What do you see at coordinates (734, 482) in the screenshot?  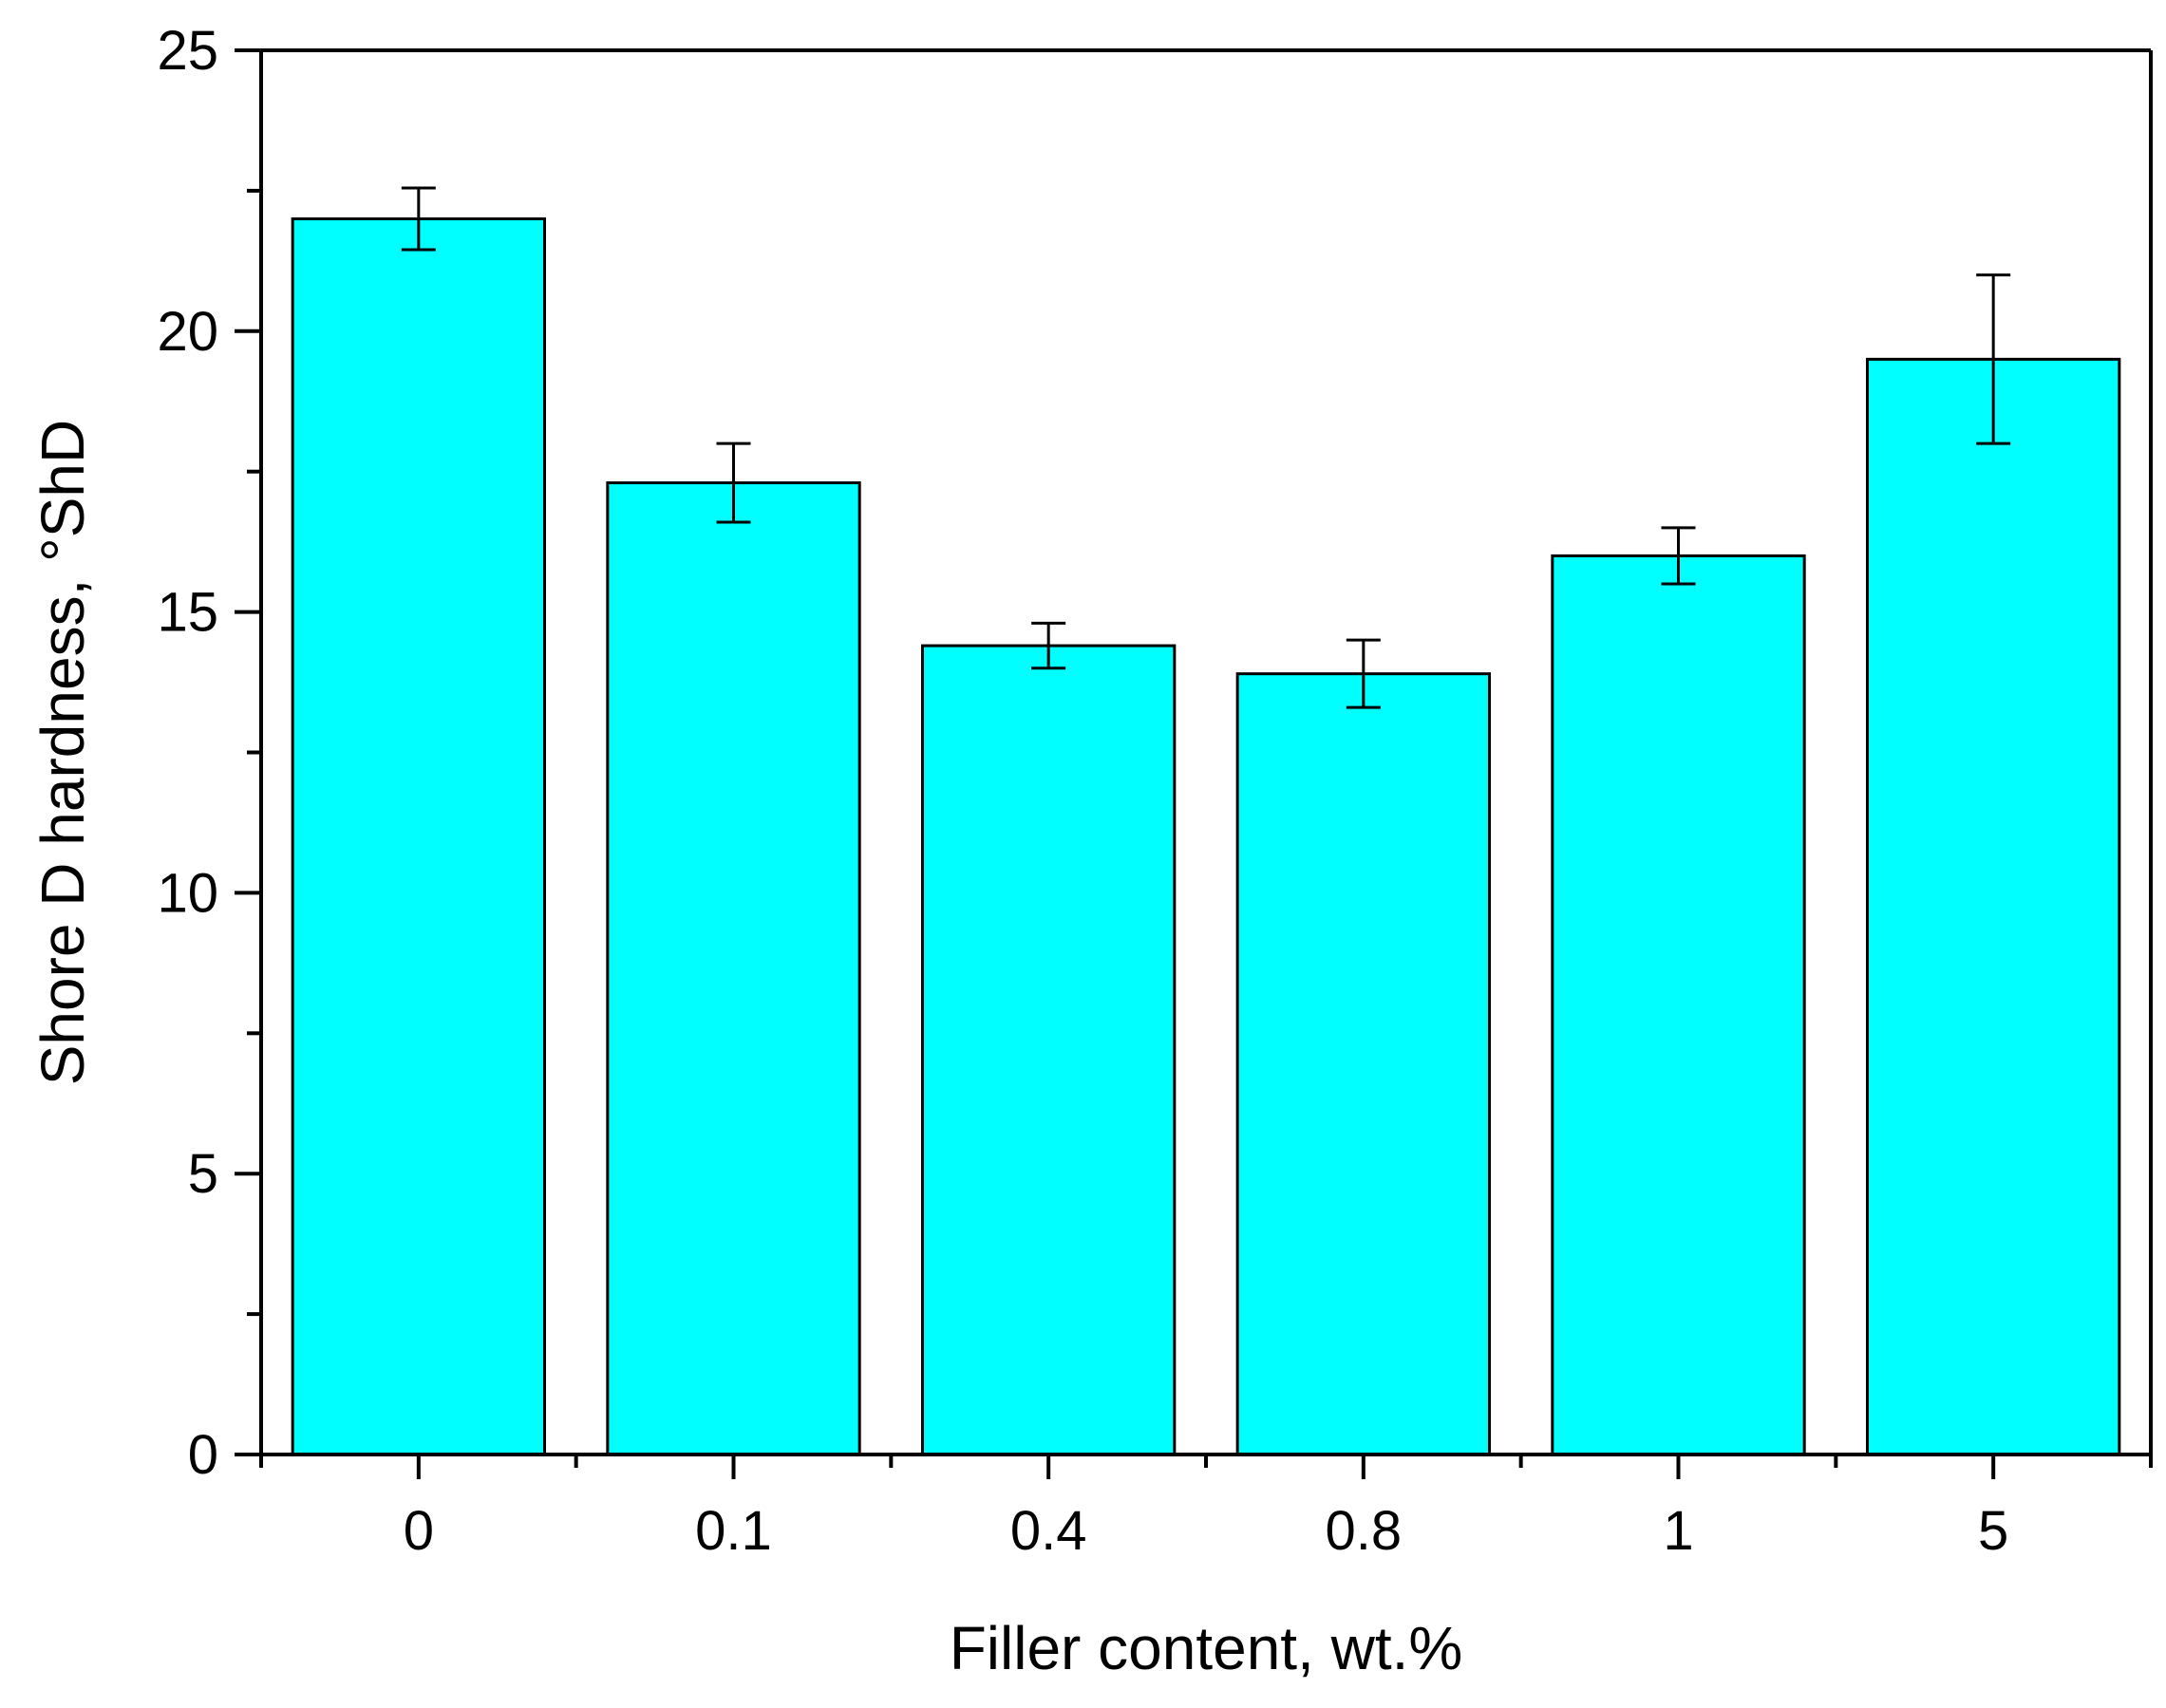 I see `error-bar-0.1` at bounding box center [734, 482].